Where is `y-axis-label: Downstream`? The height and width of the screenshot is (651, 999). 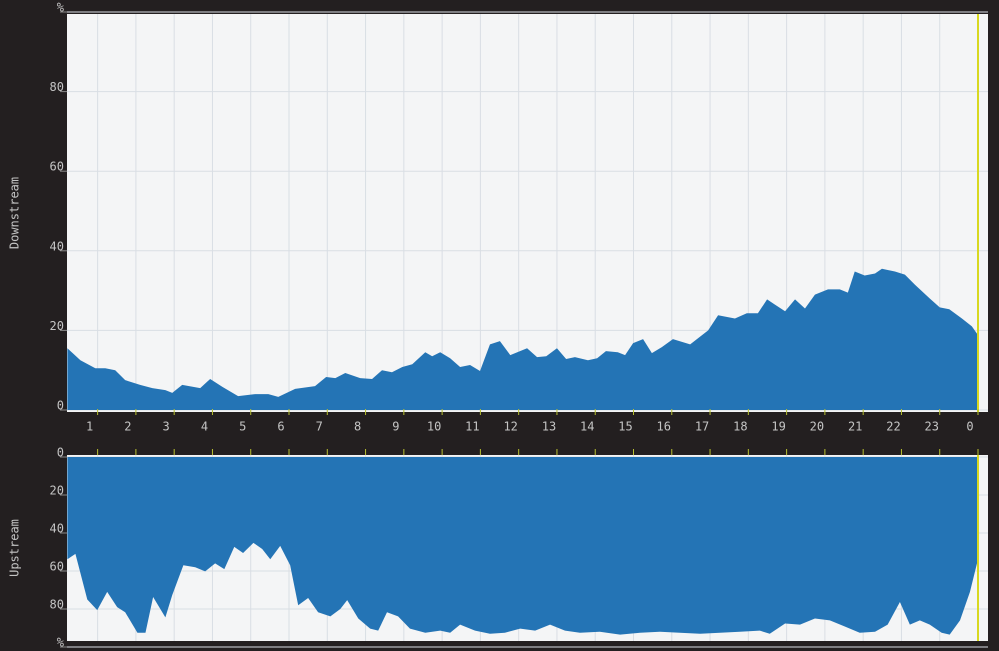
y-axis-label: Downstream is located at coordinates (15, 213).